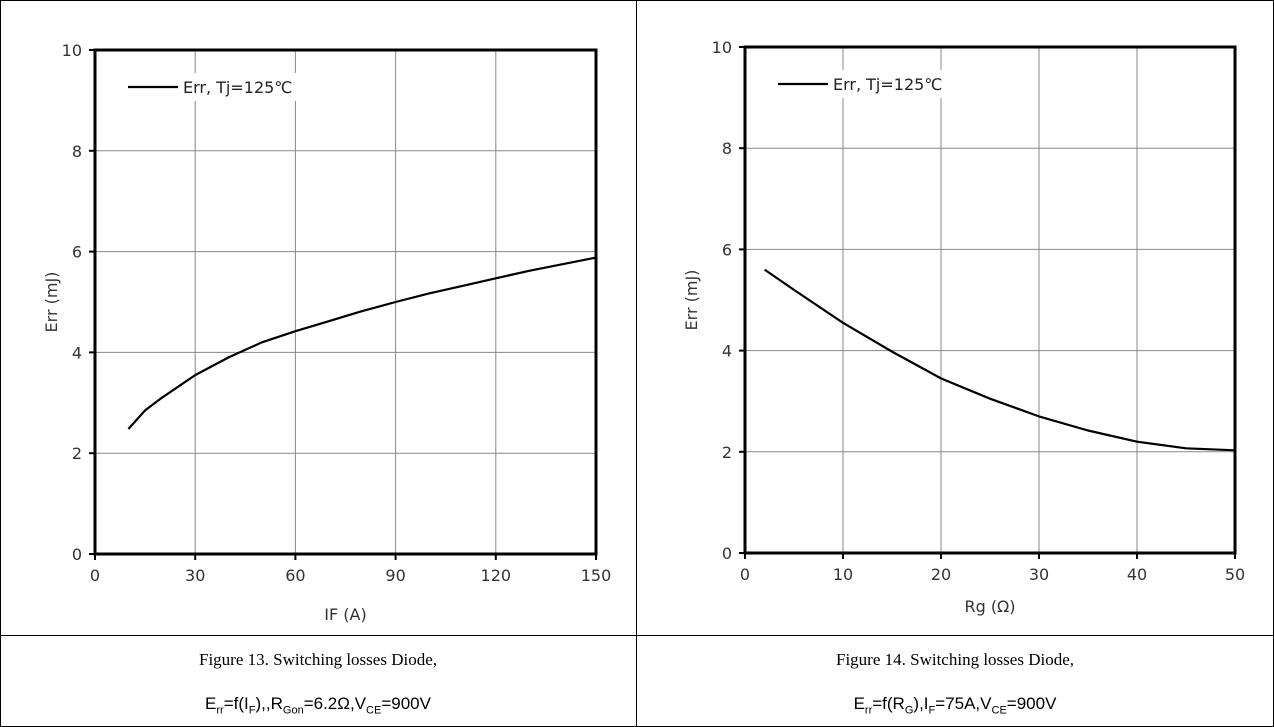  Describe the element at coordinates (921, 703) in the screenshot. I see `caption-segment: ),I` at that location.